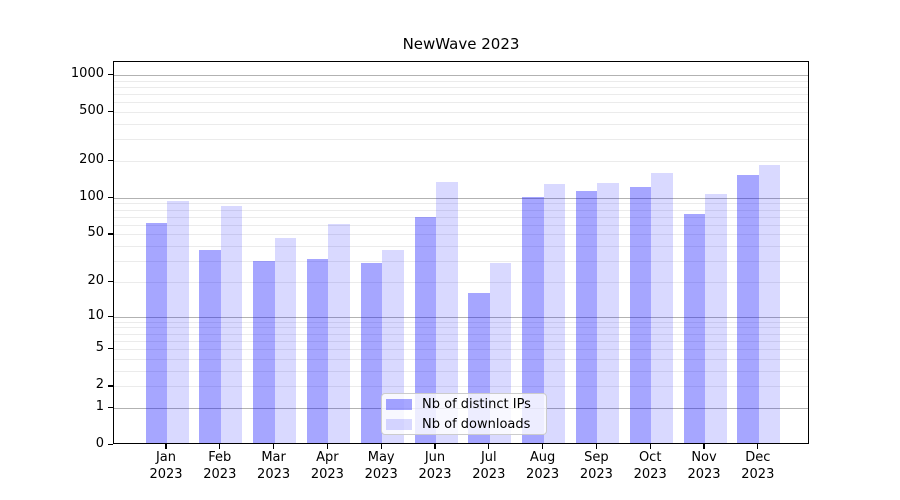 Image resolution: width=900 pixels, height=500 pixels. Describe the element at coordinates (273, 457) in the screenshot. I see `x-tick-month: Mar` at that location.